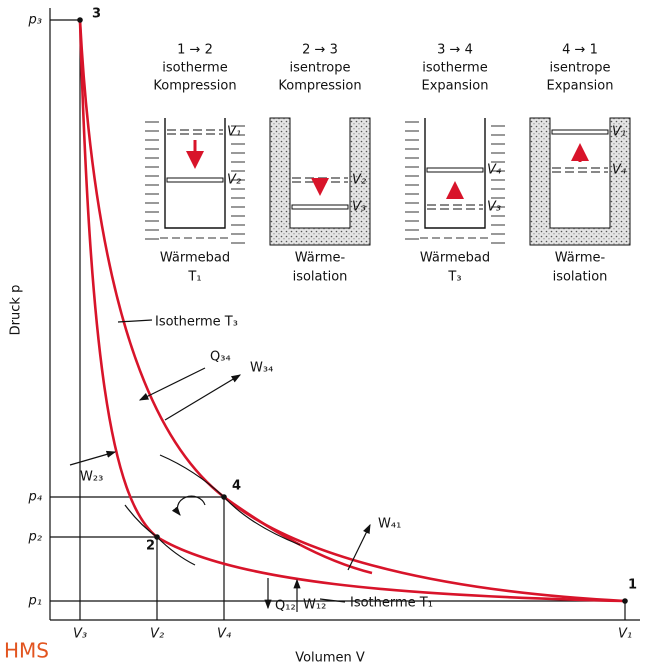 This screenshot has width=658, height=668. Describe the element at coordinates (35, 601) in the screenshot. I see `y-tick-label: p₁` at that location.